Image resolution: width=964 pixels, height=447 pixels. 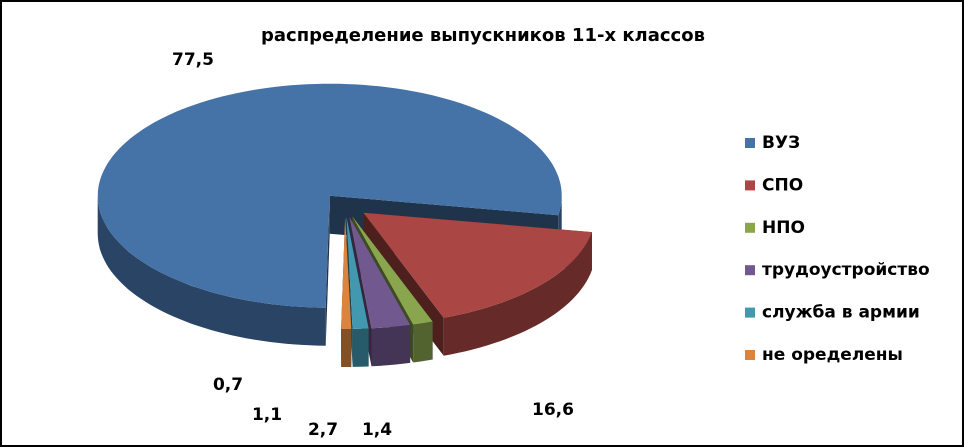 What do you see at coordinates (783, 228) in the screenshot?
I see `legend-label: НПО` at bounding box center [783, 228].